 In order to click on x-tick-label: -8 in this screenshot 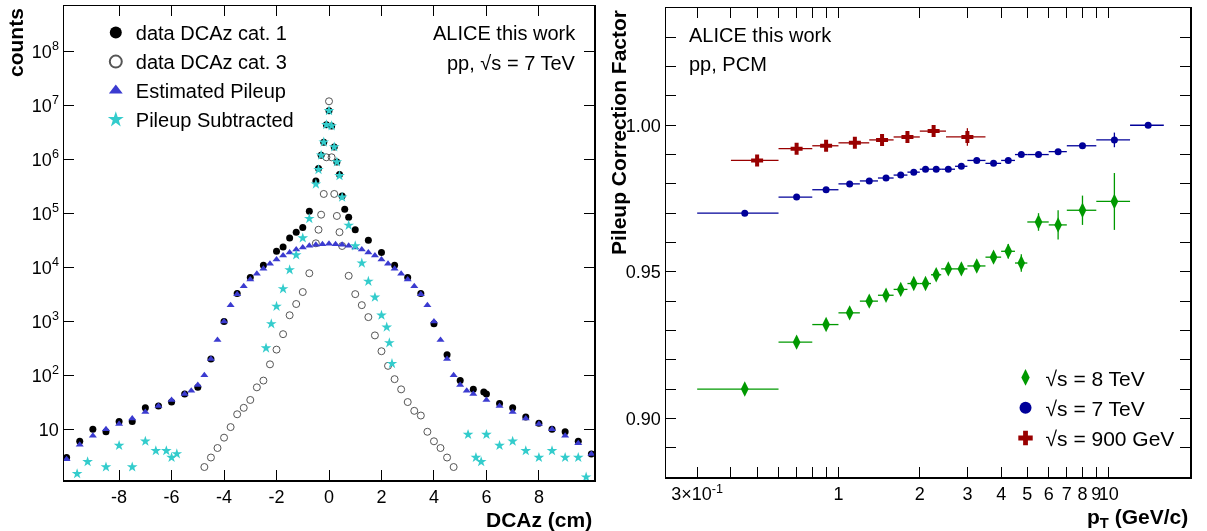, I will do `click(119, 497)`.